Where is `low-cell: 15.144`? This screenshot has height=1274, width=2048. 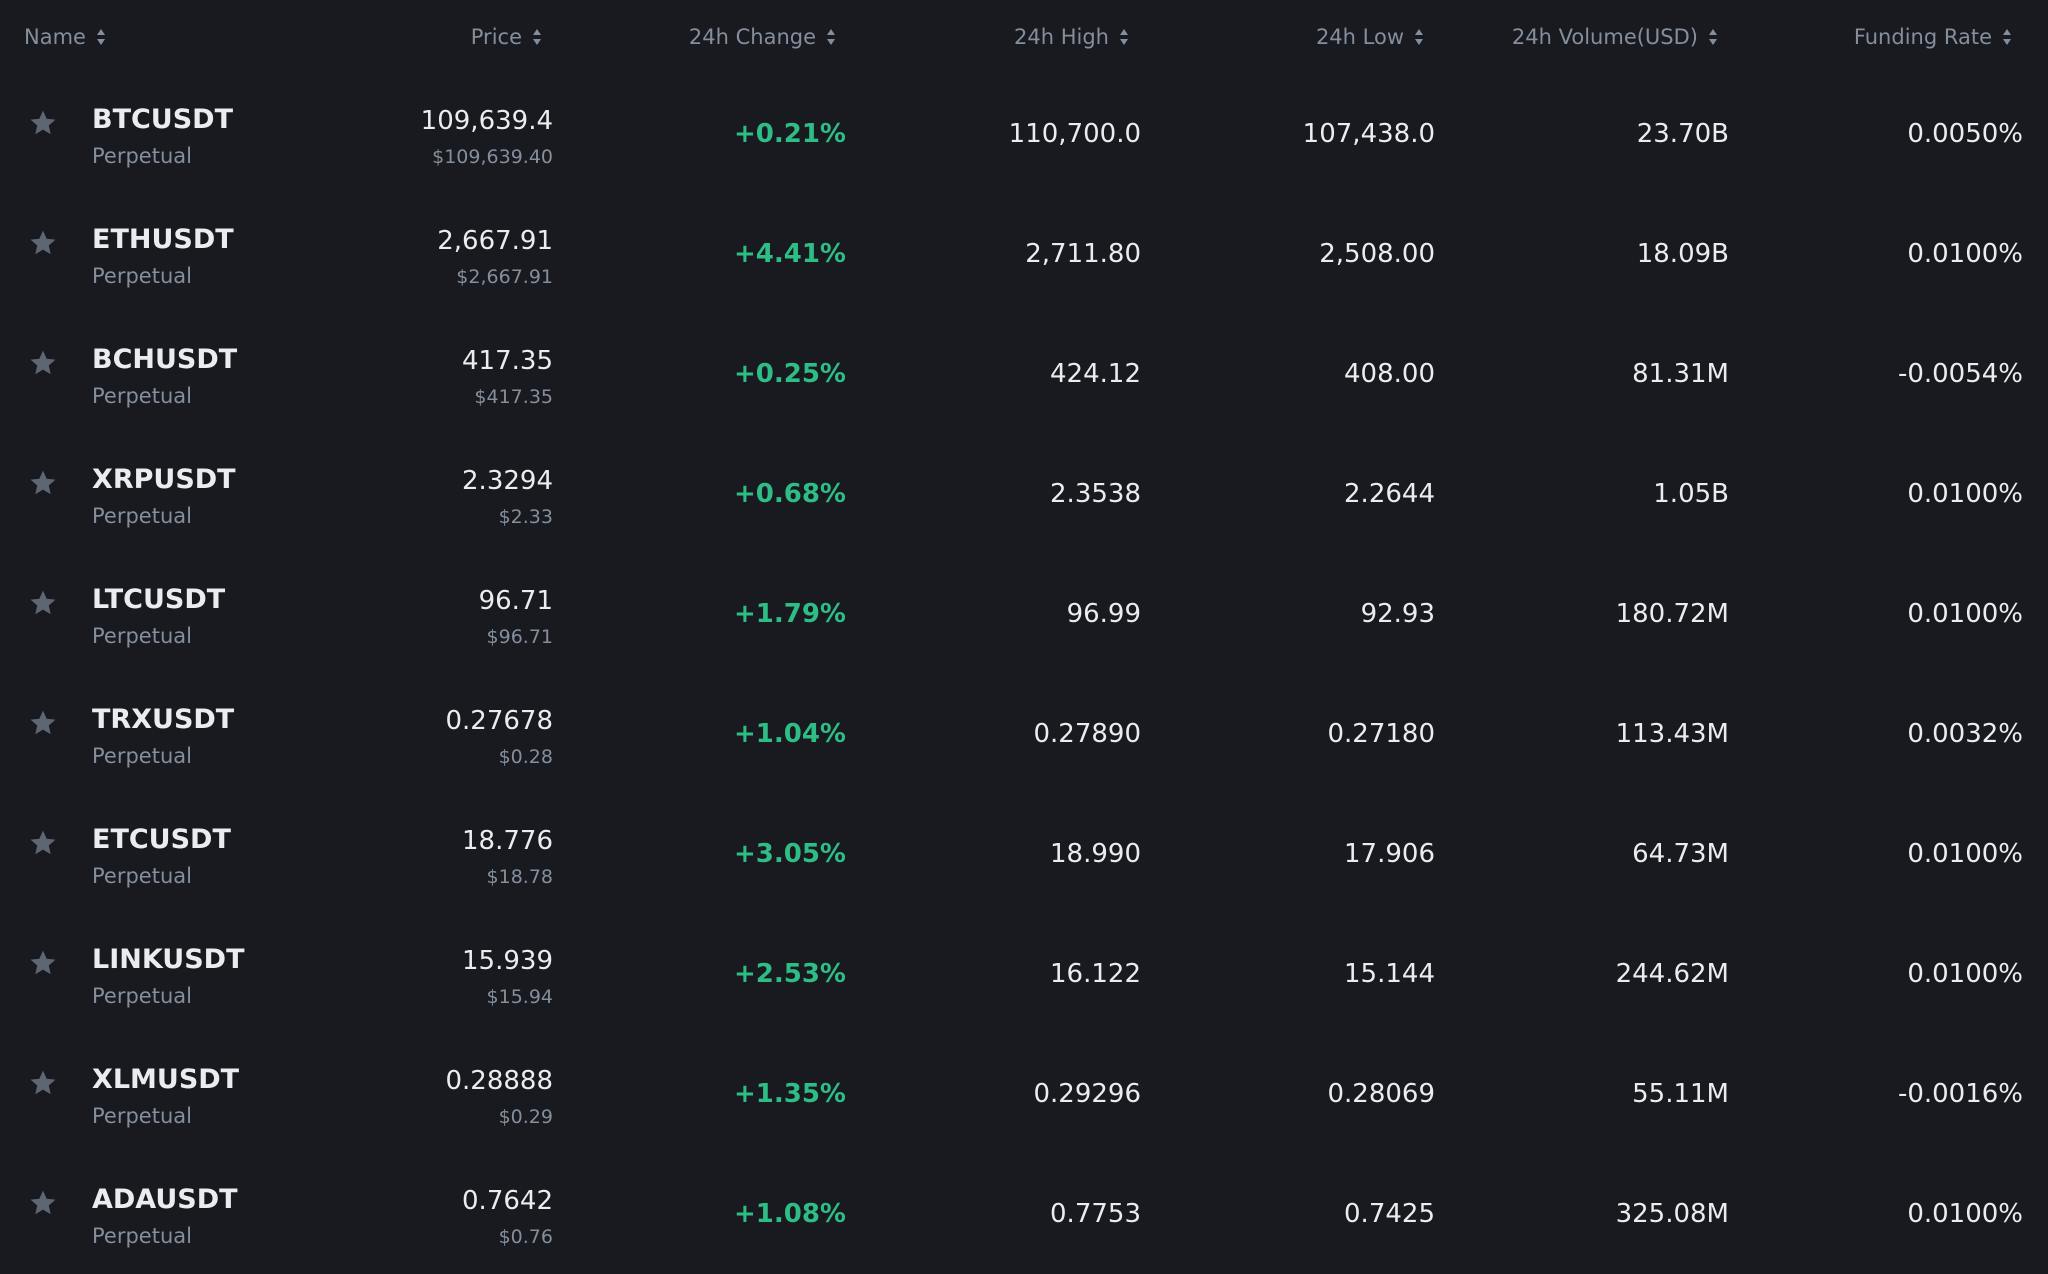 low-cell: 15.144 is located at coordinates (1389, 974).